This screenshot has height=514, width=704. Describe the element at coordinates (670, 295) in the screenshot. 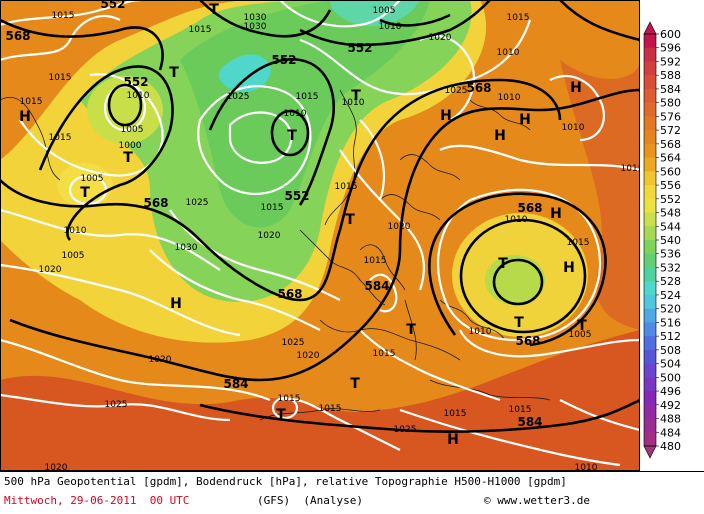

I see `legend-tick-label: 524` at that location.